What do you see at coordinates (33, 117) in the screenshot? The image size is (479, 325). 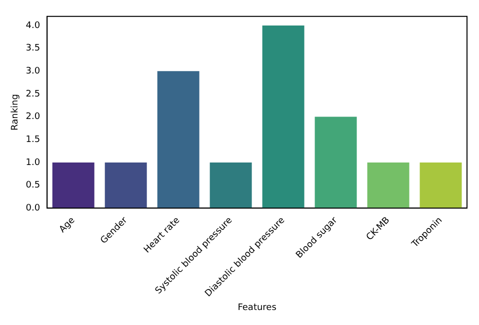 I see `y-tick-label: 2.0` at bounding box center [33, 117].